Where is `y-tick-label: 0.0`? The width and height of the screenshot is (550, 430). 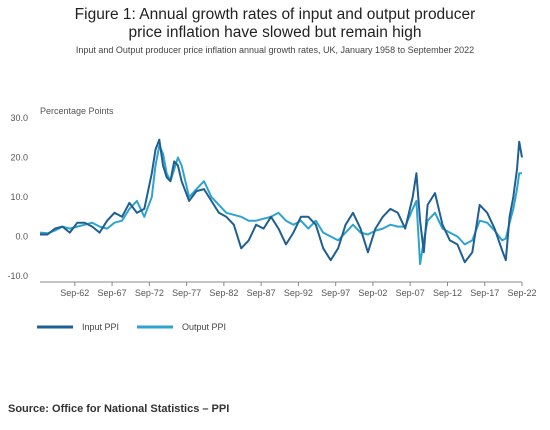
y-tick-label: 0.0 is located at coordinates (21, 237).